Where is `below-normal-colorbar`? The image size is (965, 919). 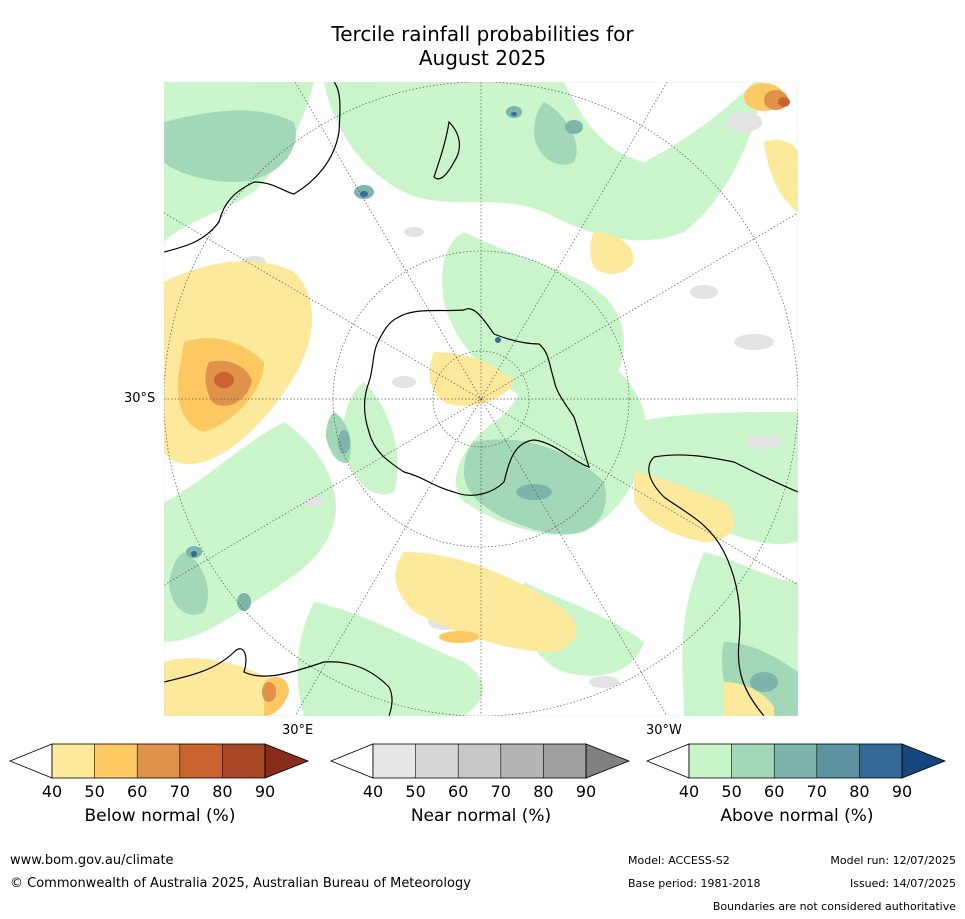
below-normal-colorbar is located at coordinates (159, 761).